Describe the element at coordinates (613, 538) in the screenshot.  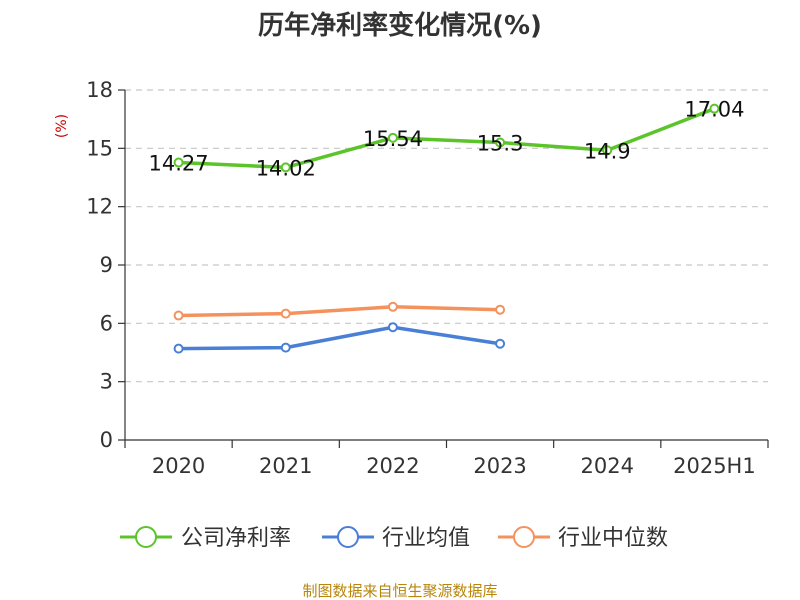
I see `legend-label: 行业中位数` at that location.